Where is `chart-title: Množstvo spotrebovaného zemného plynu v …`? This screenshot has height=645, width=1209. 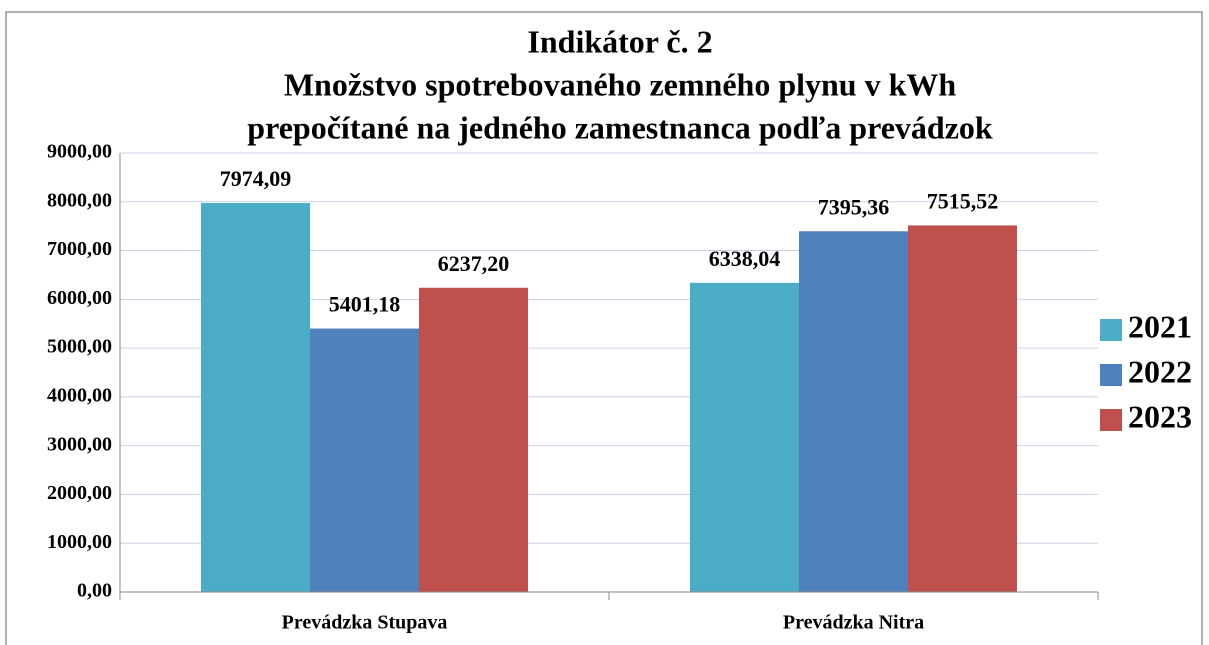 chart-title: Množstvo spotrebovaného zemného plynu v … is located at coordinates (620, 84).